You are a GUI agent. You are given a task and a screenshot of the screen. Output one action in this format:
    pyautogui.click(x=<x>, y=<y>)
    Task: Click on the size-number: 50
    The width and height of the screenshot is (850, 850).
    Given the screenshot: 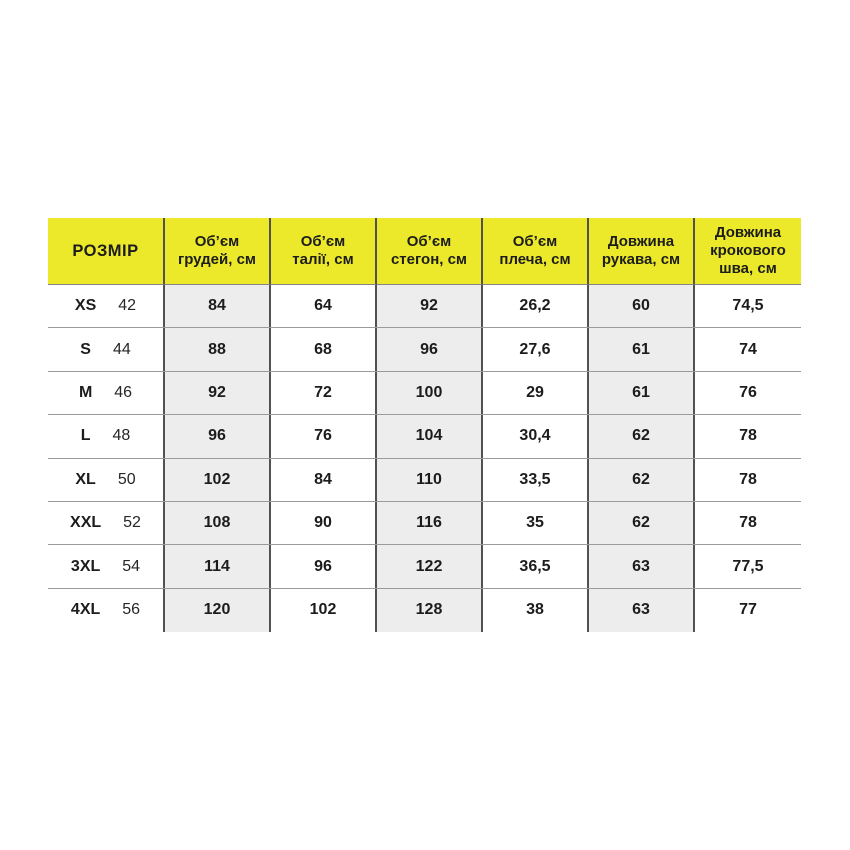 What is the action you would take?
    pyautogui.click(x=126, y=479)
    